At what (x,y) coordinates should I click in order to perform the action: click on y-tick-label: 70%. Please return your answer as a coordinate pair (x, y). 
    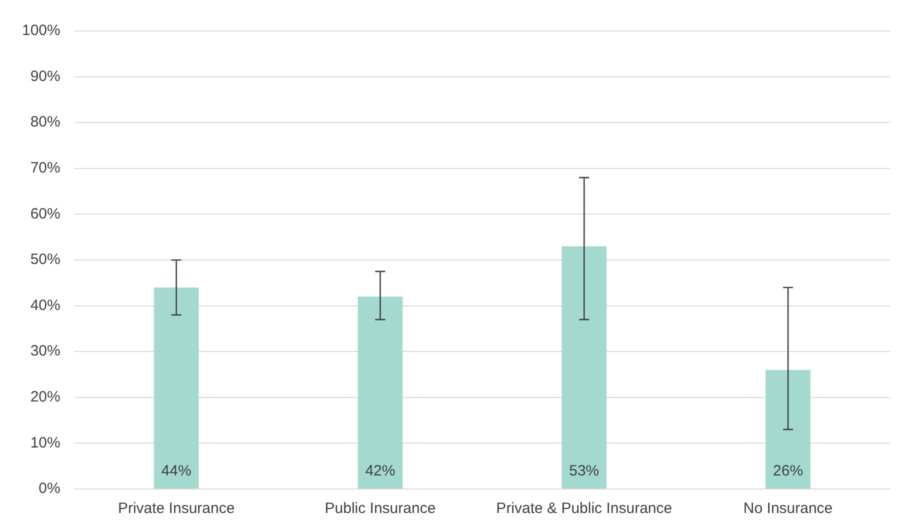
    Looking at the image, I should click on (45, 168).